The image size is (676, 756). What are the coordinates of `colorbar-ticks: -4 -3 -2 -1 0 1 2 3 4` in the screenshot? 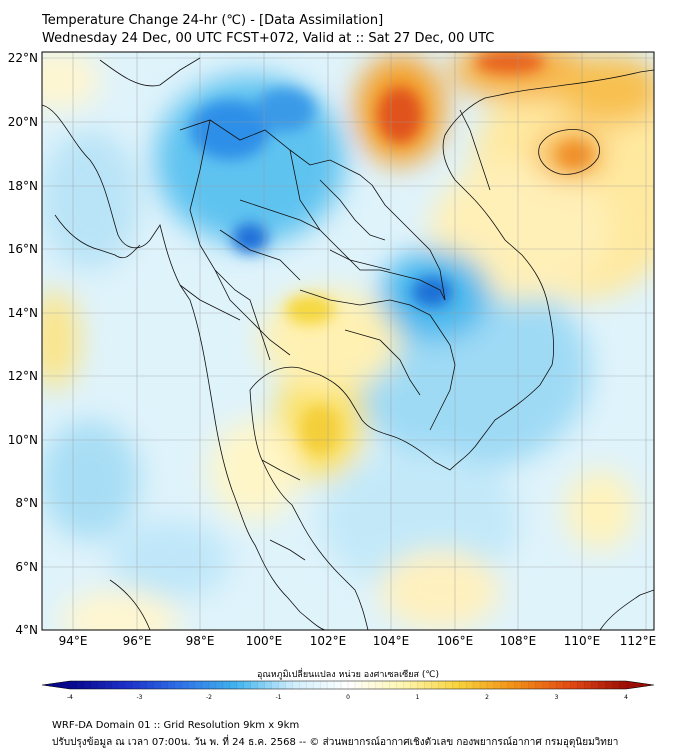 It's located at (347, 697).